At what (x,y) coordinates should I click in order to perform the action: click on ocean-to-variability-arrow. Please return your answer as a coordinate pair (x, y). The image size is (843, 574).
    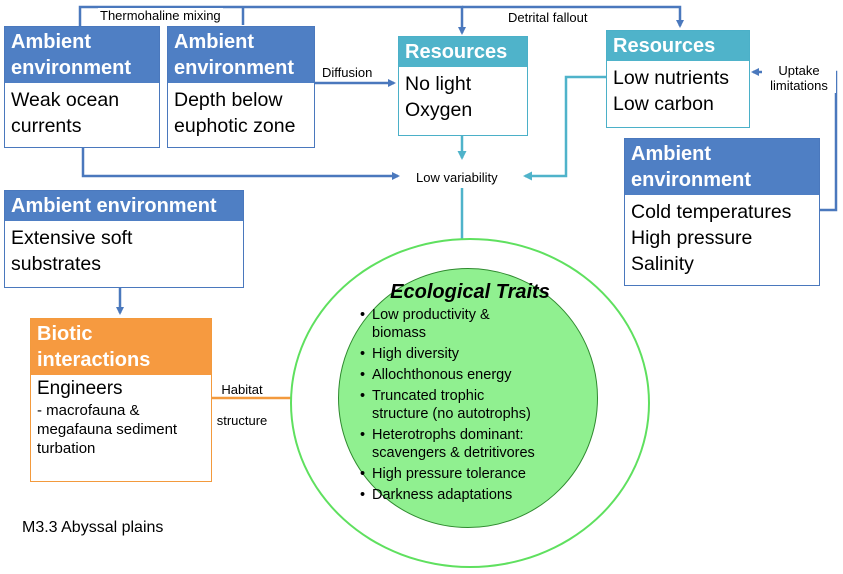
    Looking at the image, I should click on (240, 163).